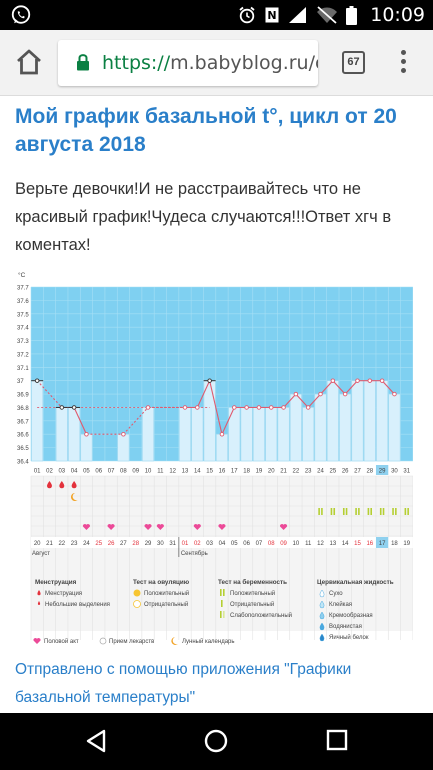 The width and height of the screenshot is (433, 770). Describe the element at coordinates (98, 544) in the screenshot. I see `date-label: 25` at that location.